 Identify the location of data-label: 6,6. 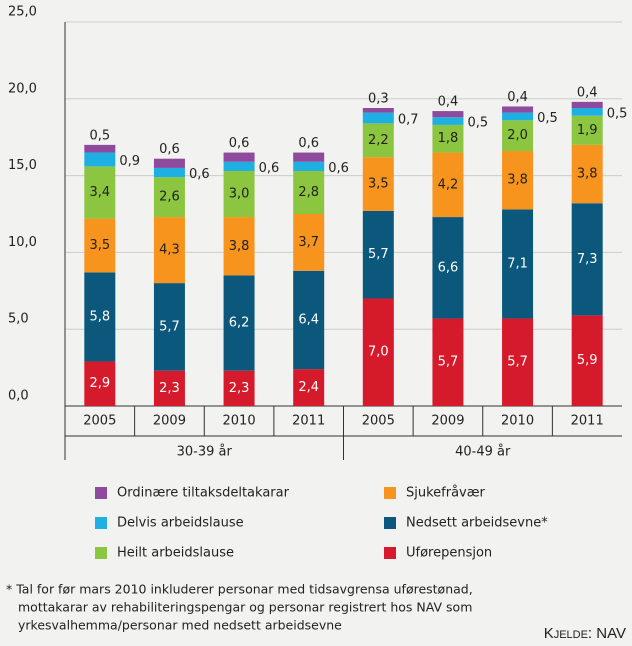
(448, 267).